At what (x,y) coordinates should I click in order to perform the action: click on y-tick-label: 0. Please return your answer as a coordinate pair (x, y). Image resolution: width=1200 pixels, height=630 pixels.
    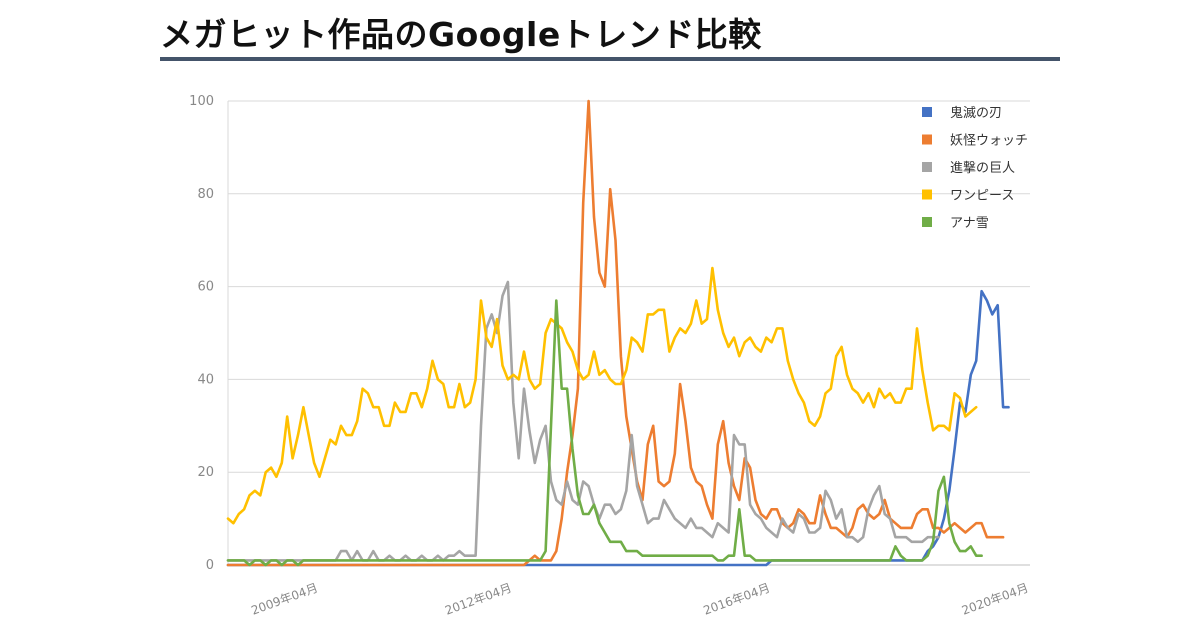
    Looking at the image, I should click on (210, 565).